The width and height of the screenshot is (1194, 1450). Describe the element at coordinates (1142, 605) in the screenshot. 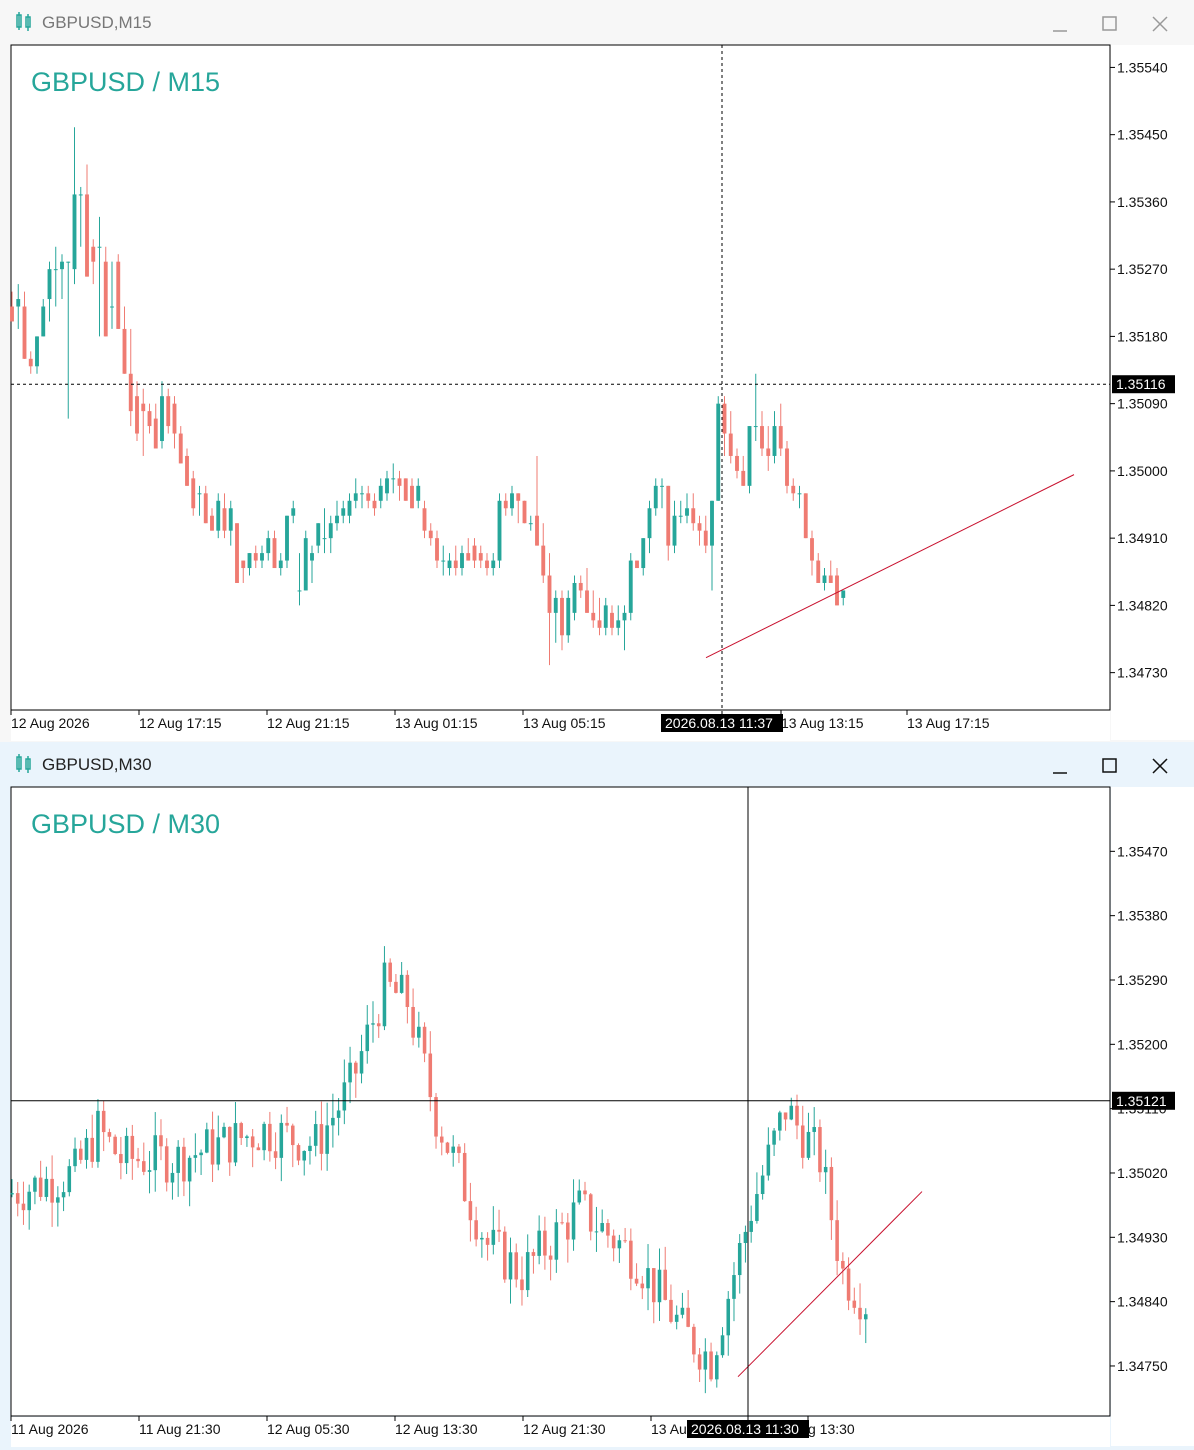

I see `y-tick-label: 1.34820` at that location.